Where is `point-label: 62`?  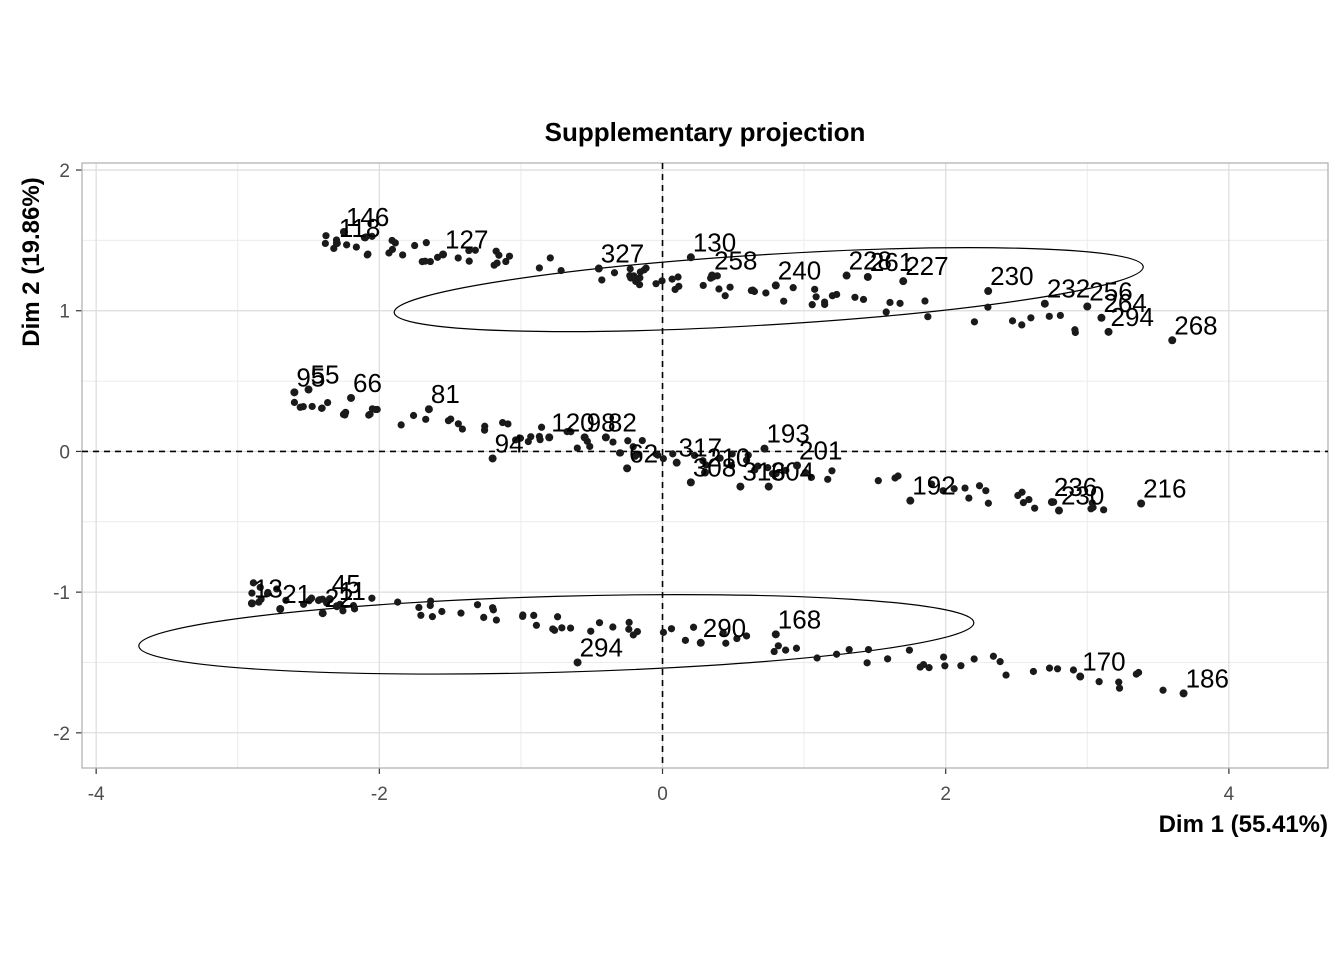
point-label: 62 is located at coordinates (643, 453).